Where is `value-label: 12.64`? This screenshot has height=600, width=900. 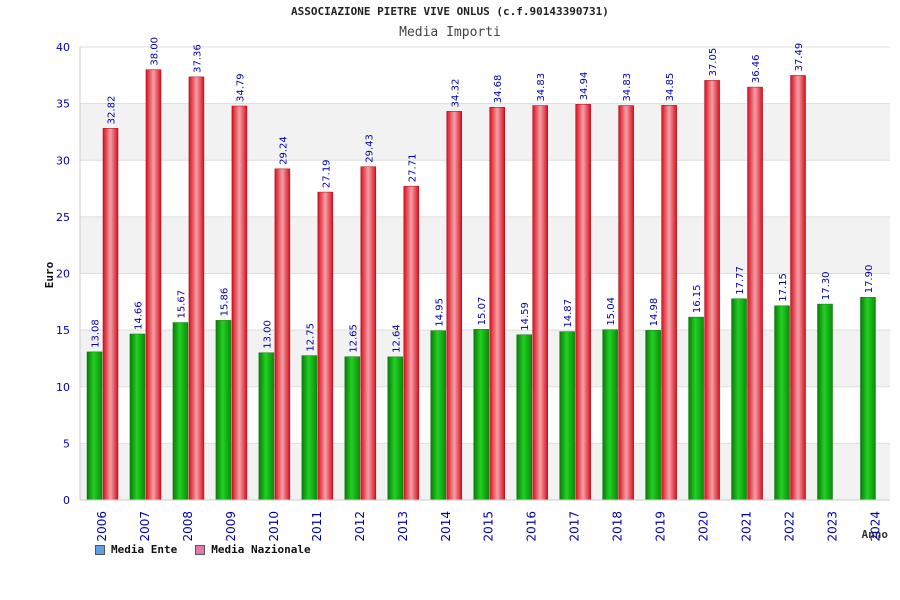
value-label: 12.64 is located at coordinates (396, 338).